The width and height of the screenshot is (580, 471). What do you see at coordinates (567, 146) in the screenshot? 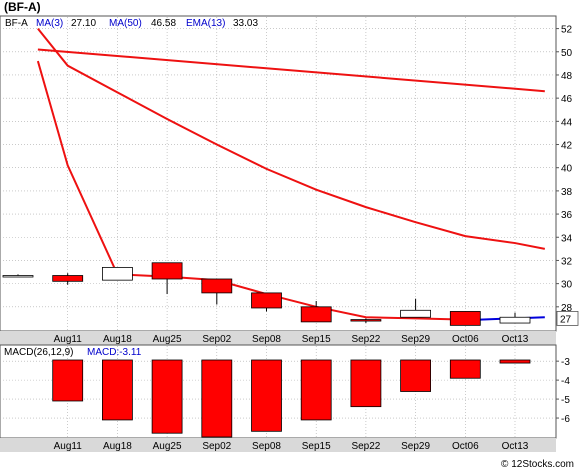
I see `price-tick-label: 42` at bounding box center [567, 146].